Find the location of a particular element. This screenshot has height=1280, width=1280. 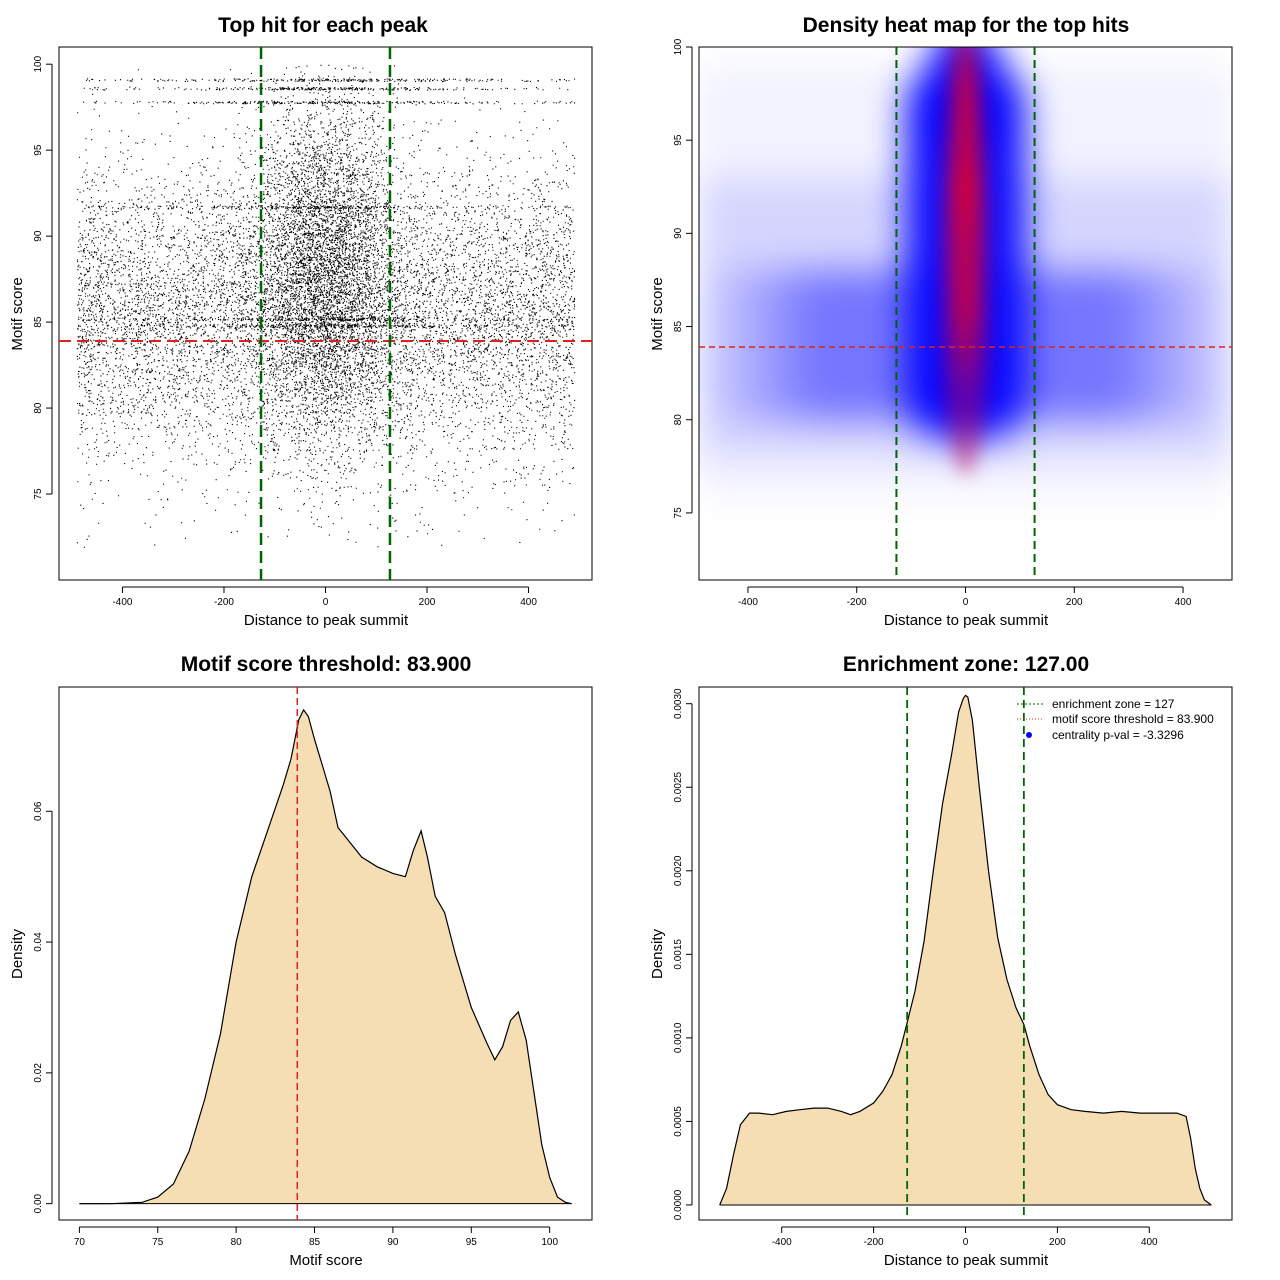

y-tick-label: 0.0020 is located at coordinates (678, 870).